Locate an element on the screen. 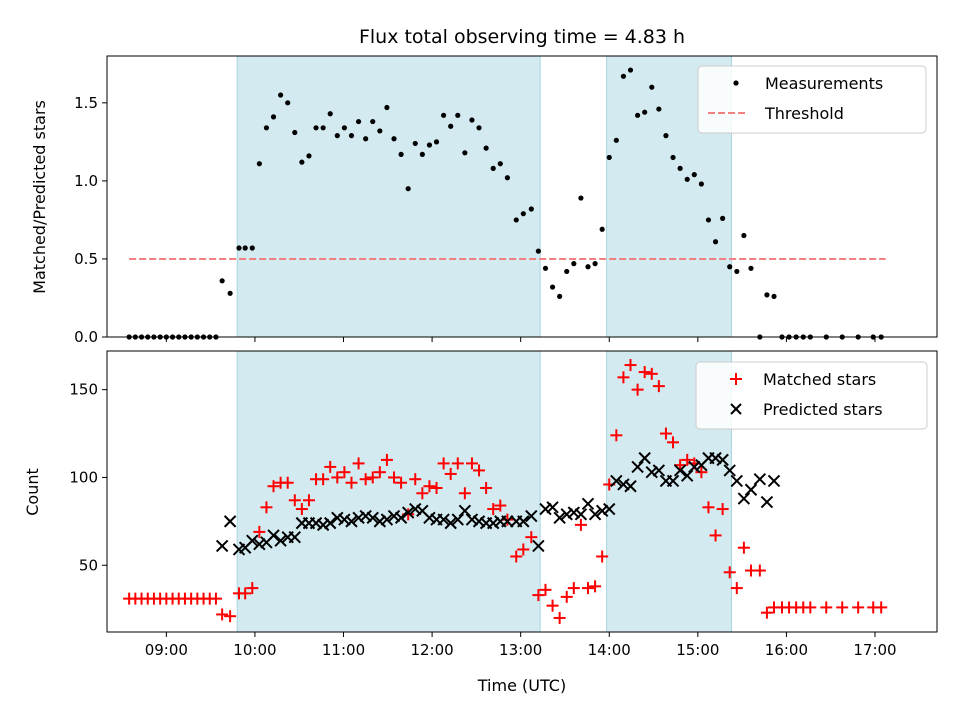  legend-measurements-label: Measurements is located at coordinates (824, 83).